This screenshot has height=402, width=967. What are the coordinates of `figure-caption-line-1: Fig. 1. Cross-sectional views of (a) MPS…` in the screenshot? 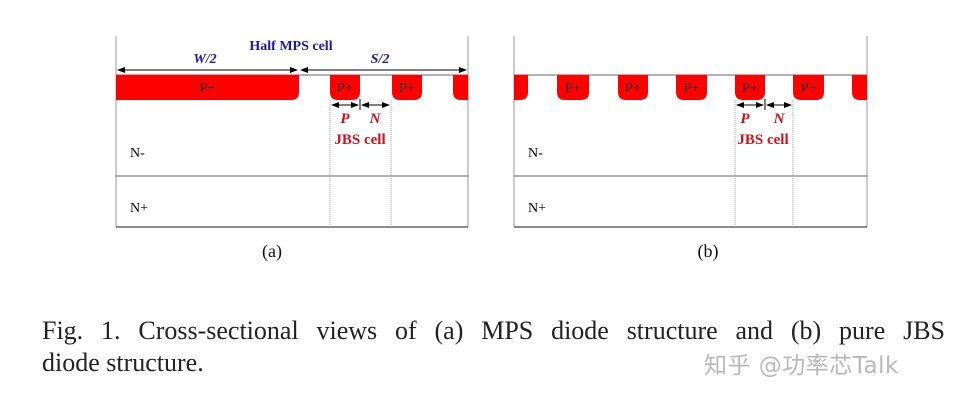 It's located at (493, 330).